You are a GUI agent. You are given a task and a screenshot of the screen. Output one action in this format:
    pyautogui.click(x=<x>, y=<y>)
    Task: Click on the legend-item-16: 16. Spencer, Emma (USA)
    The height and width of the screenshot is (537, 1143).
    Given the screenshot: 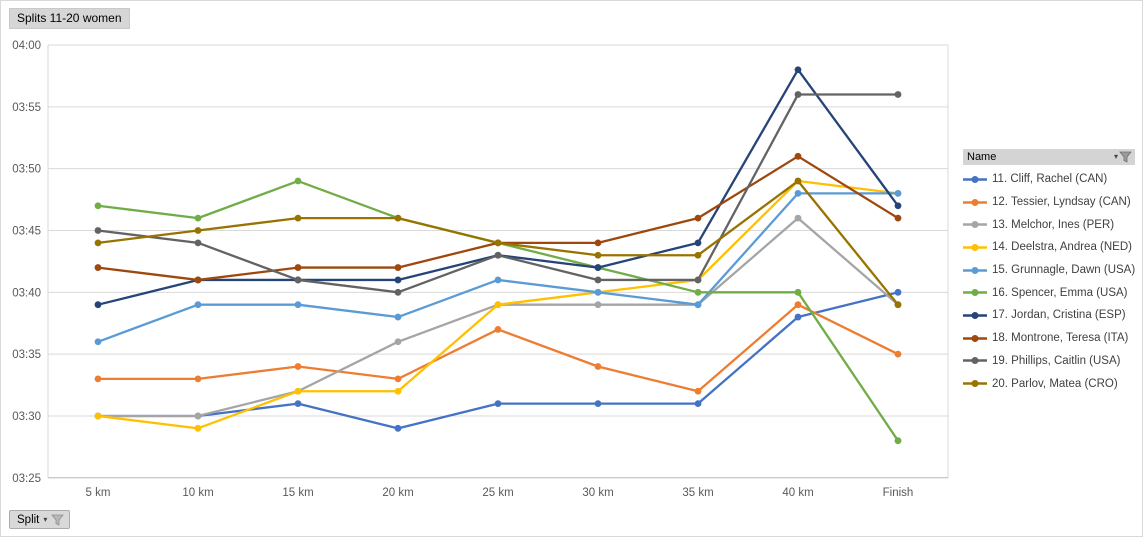 What is the action you would take?
    pyautogui.click(x=1049, y=292)
    